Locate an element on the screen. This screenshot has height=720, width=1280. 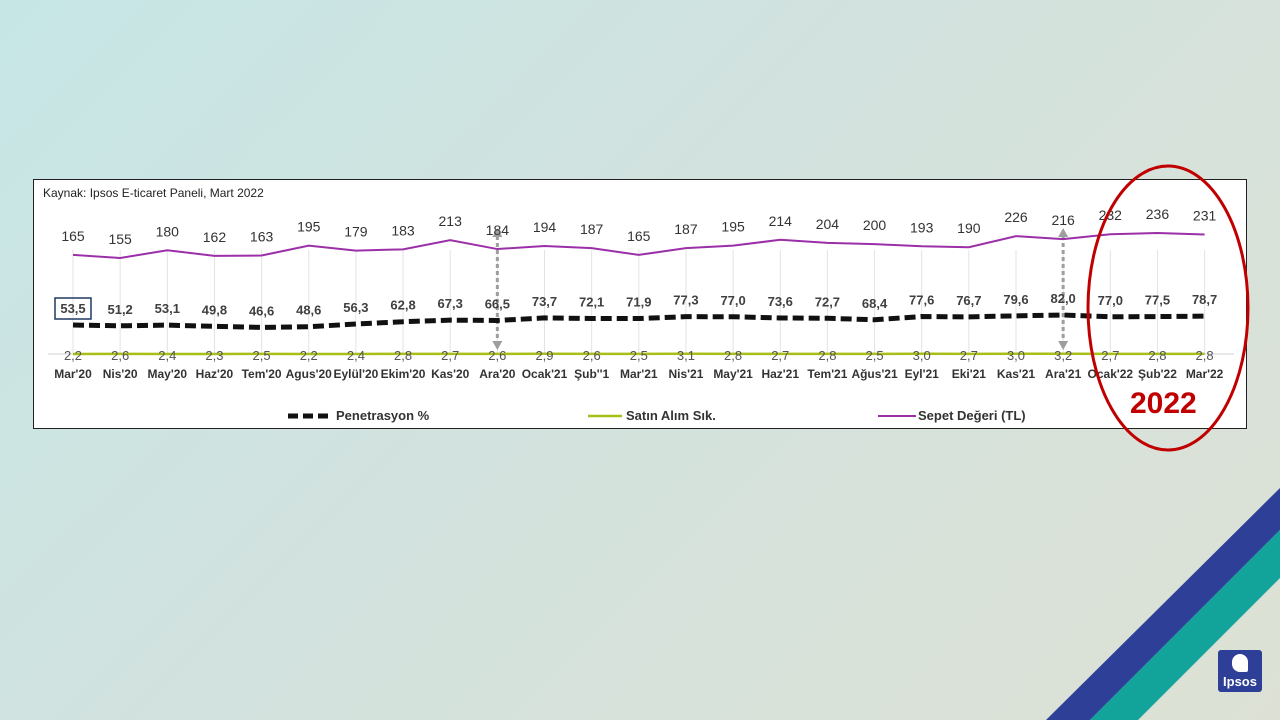
sepet-data-label: 193 is located at coordinates (922, 227).